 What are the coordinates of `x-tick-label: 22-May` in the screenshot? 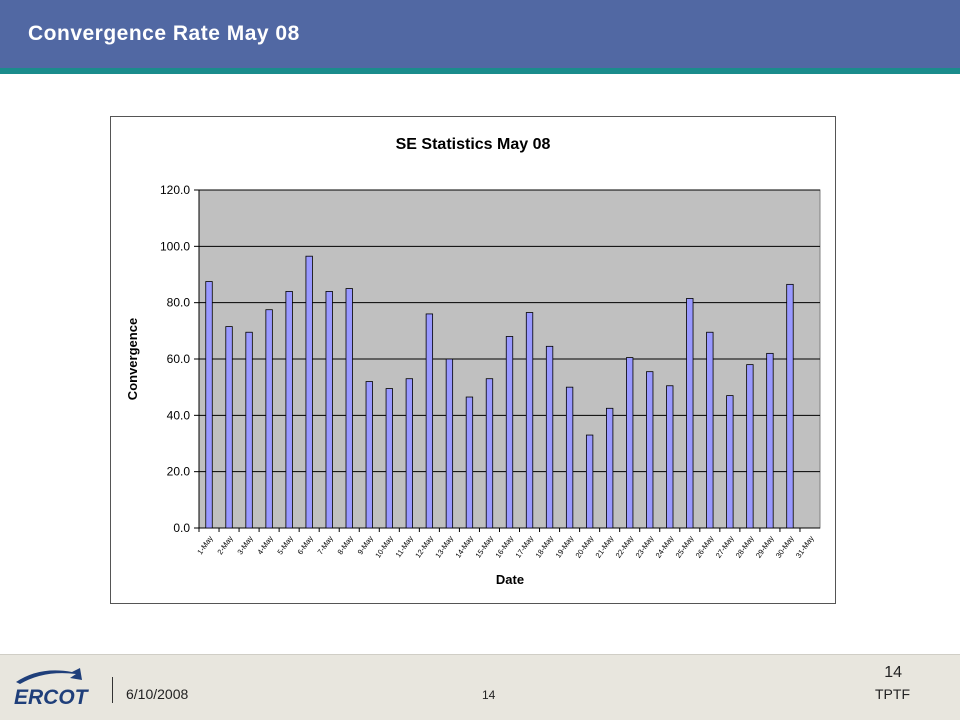 It's located at (625, 547).